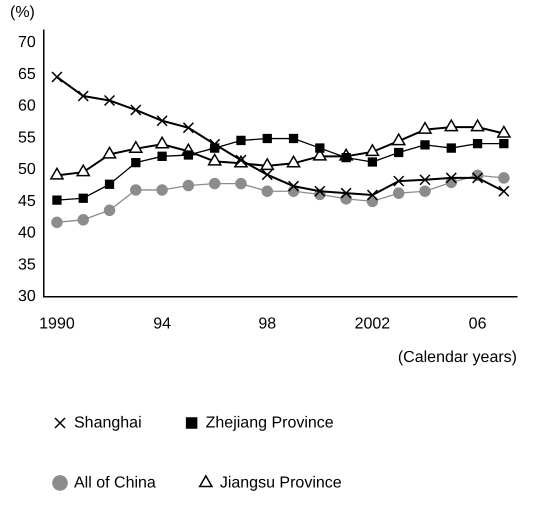 The image size is (537, 511). I want to click on x-tick-label: 98, so click(267, 324).